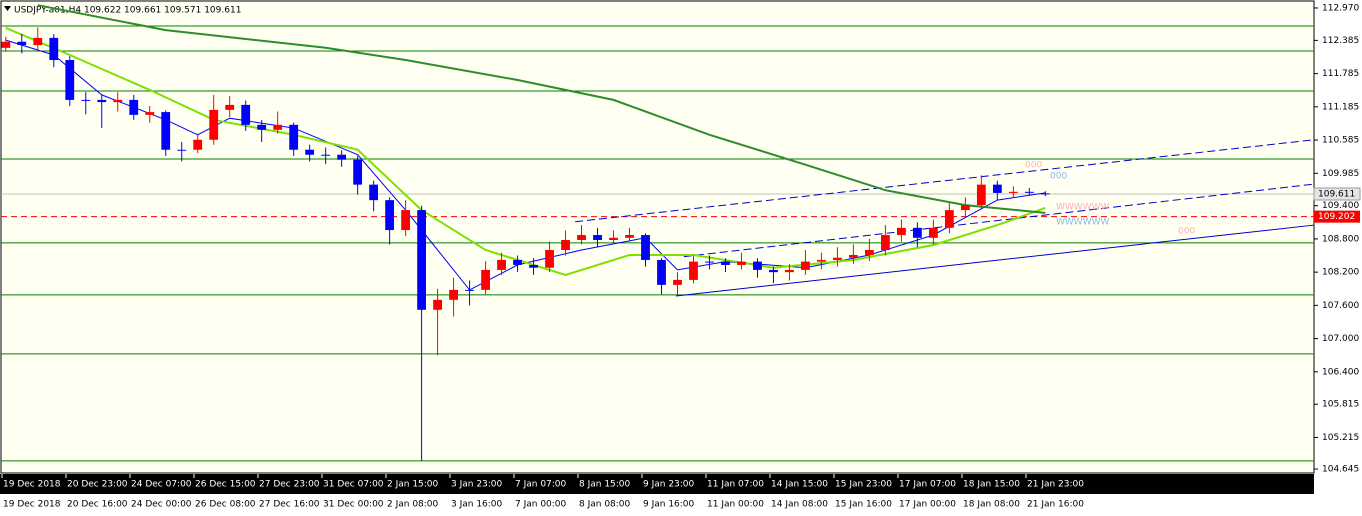 This screenshot has height=516, width=1362. I want to click on order-price-label: 109.202, so click(1336, 217).